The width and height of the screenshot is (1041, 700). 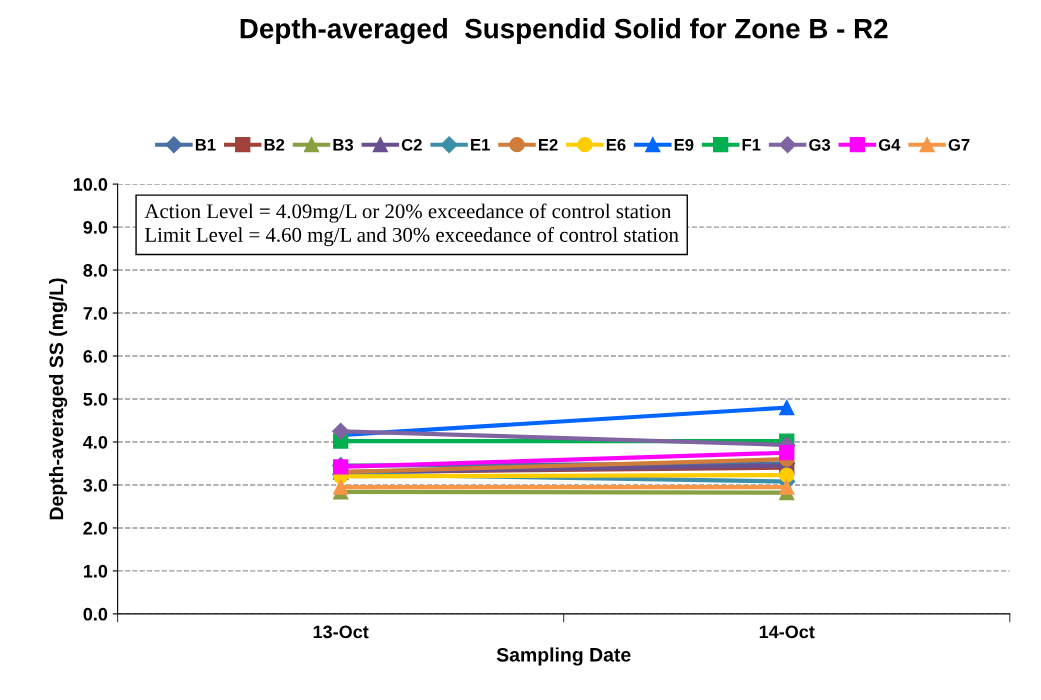 What do you see at coordinates (616, 144) in the screenshot?
I see `legend-label: E6` at bounding box center [616, 144].